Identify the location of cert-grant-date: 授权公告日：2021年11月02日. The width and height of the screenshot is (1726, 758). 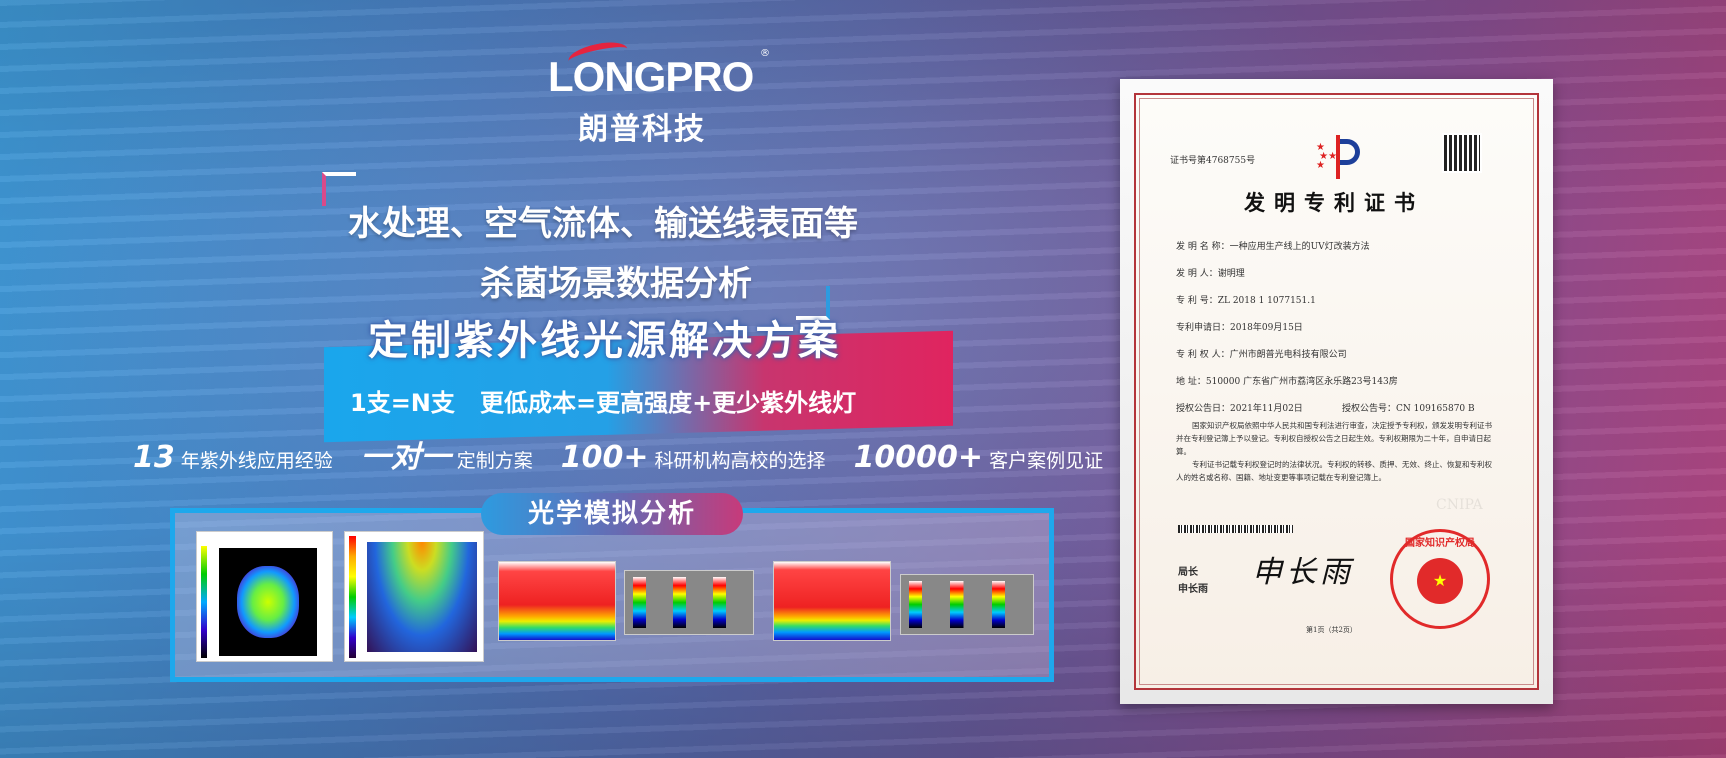
(1239, 409).